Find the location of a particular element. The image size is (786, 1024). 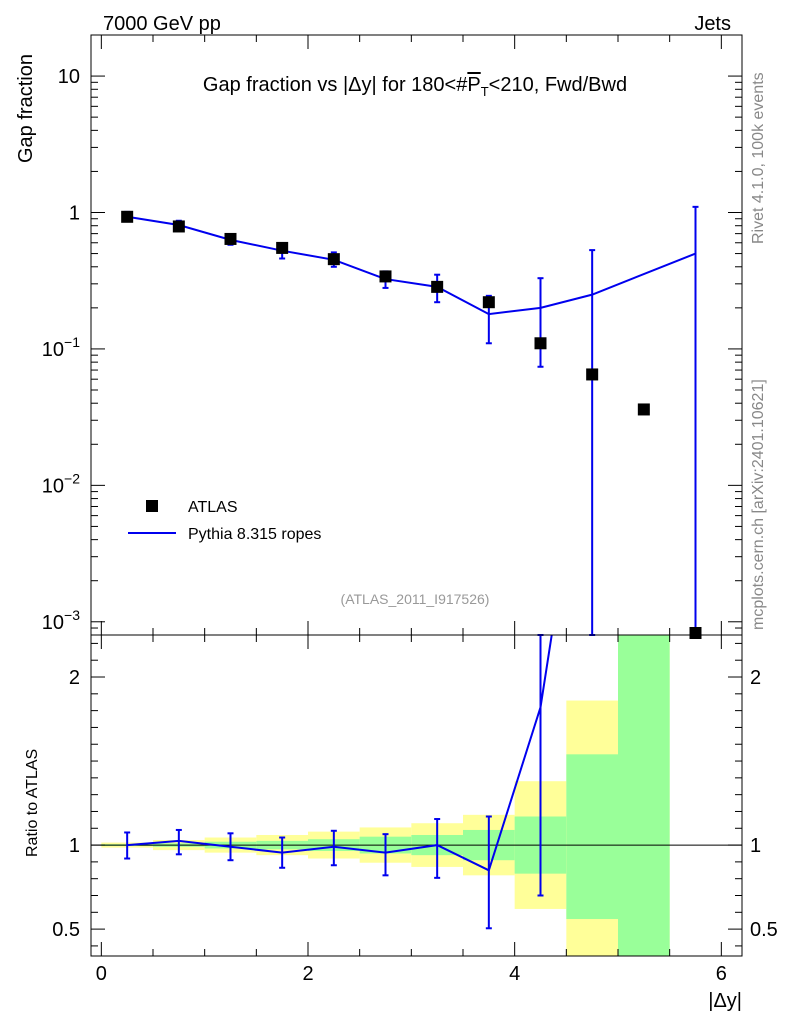

header-right: Jets is located at coordinates (712, 24).